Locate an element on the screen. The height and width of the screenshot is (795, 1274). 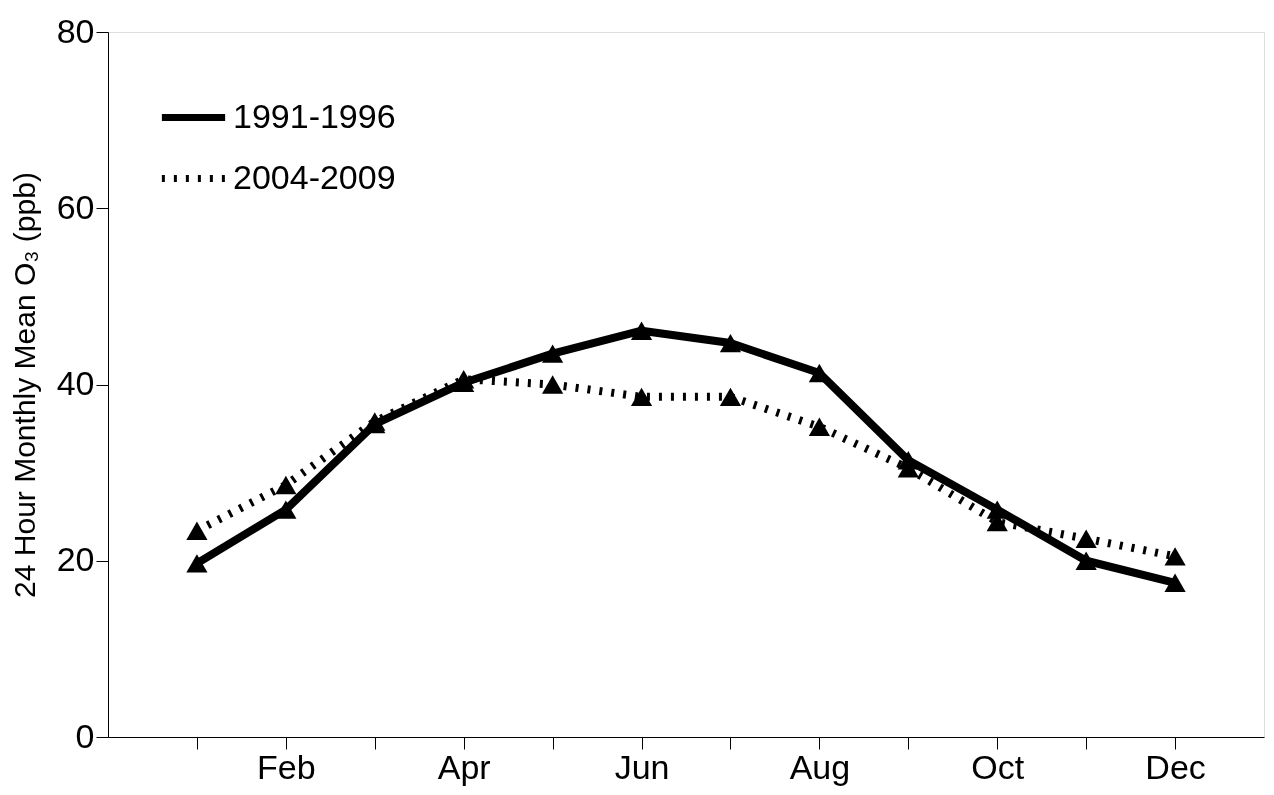
x-tick-label: Apr is located at coordinates (464, 766).